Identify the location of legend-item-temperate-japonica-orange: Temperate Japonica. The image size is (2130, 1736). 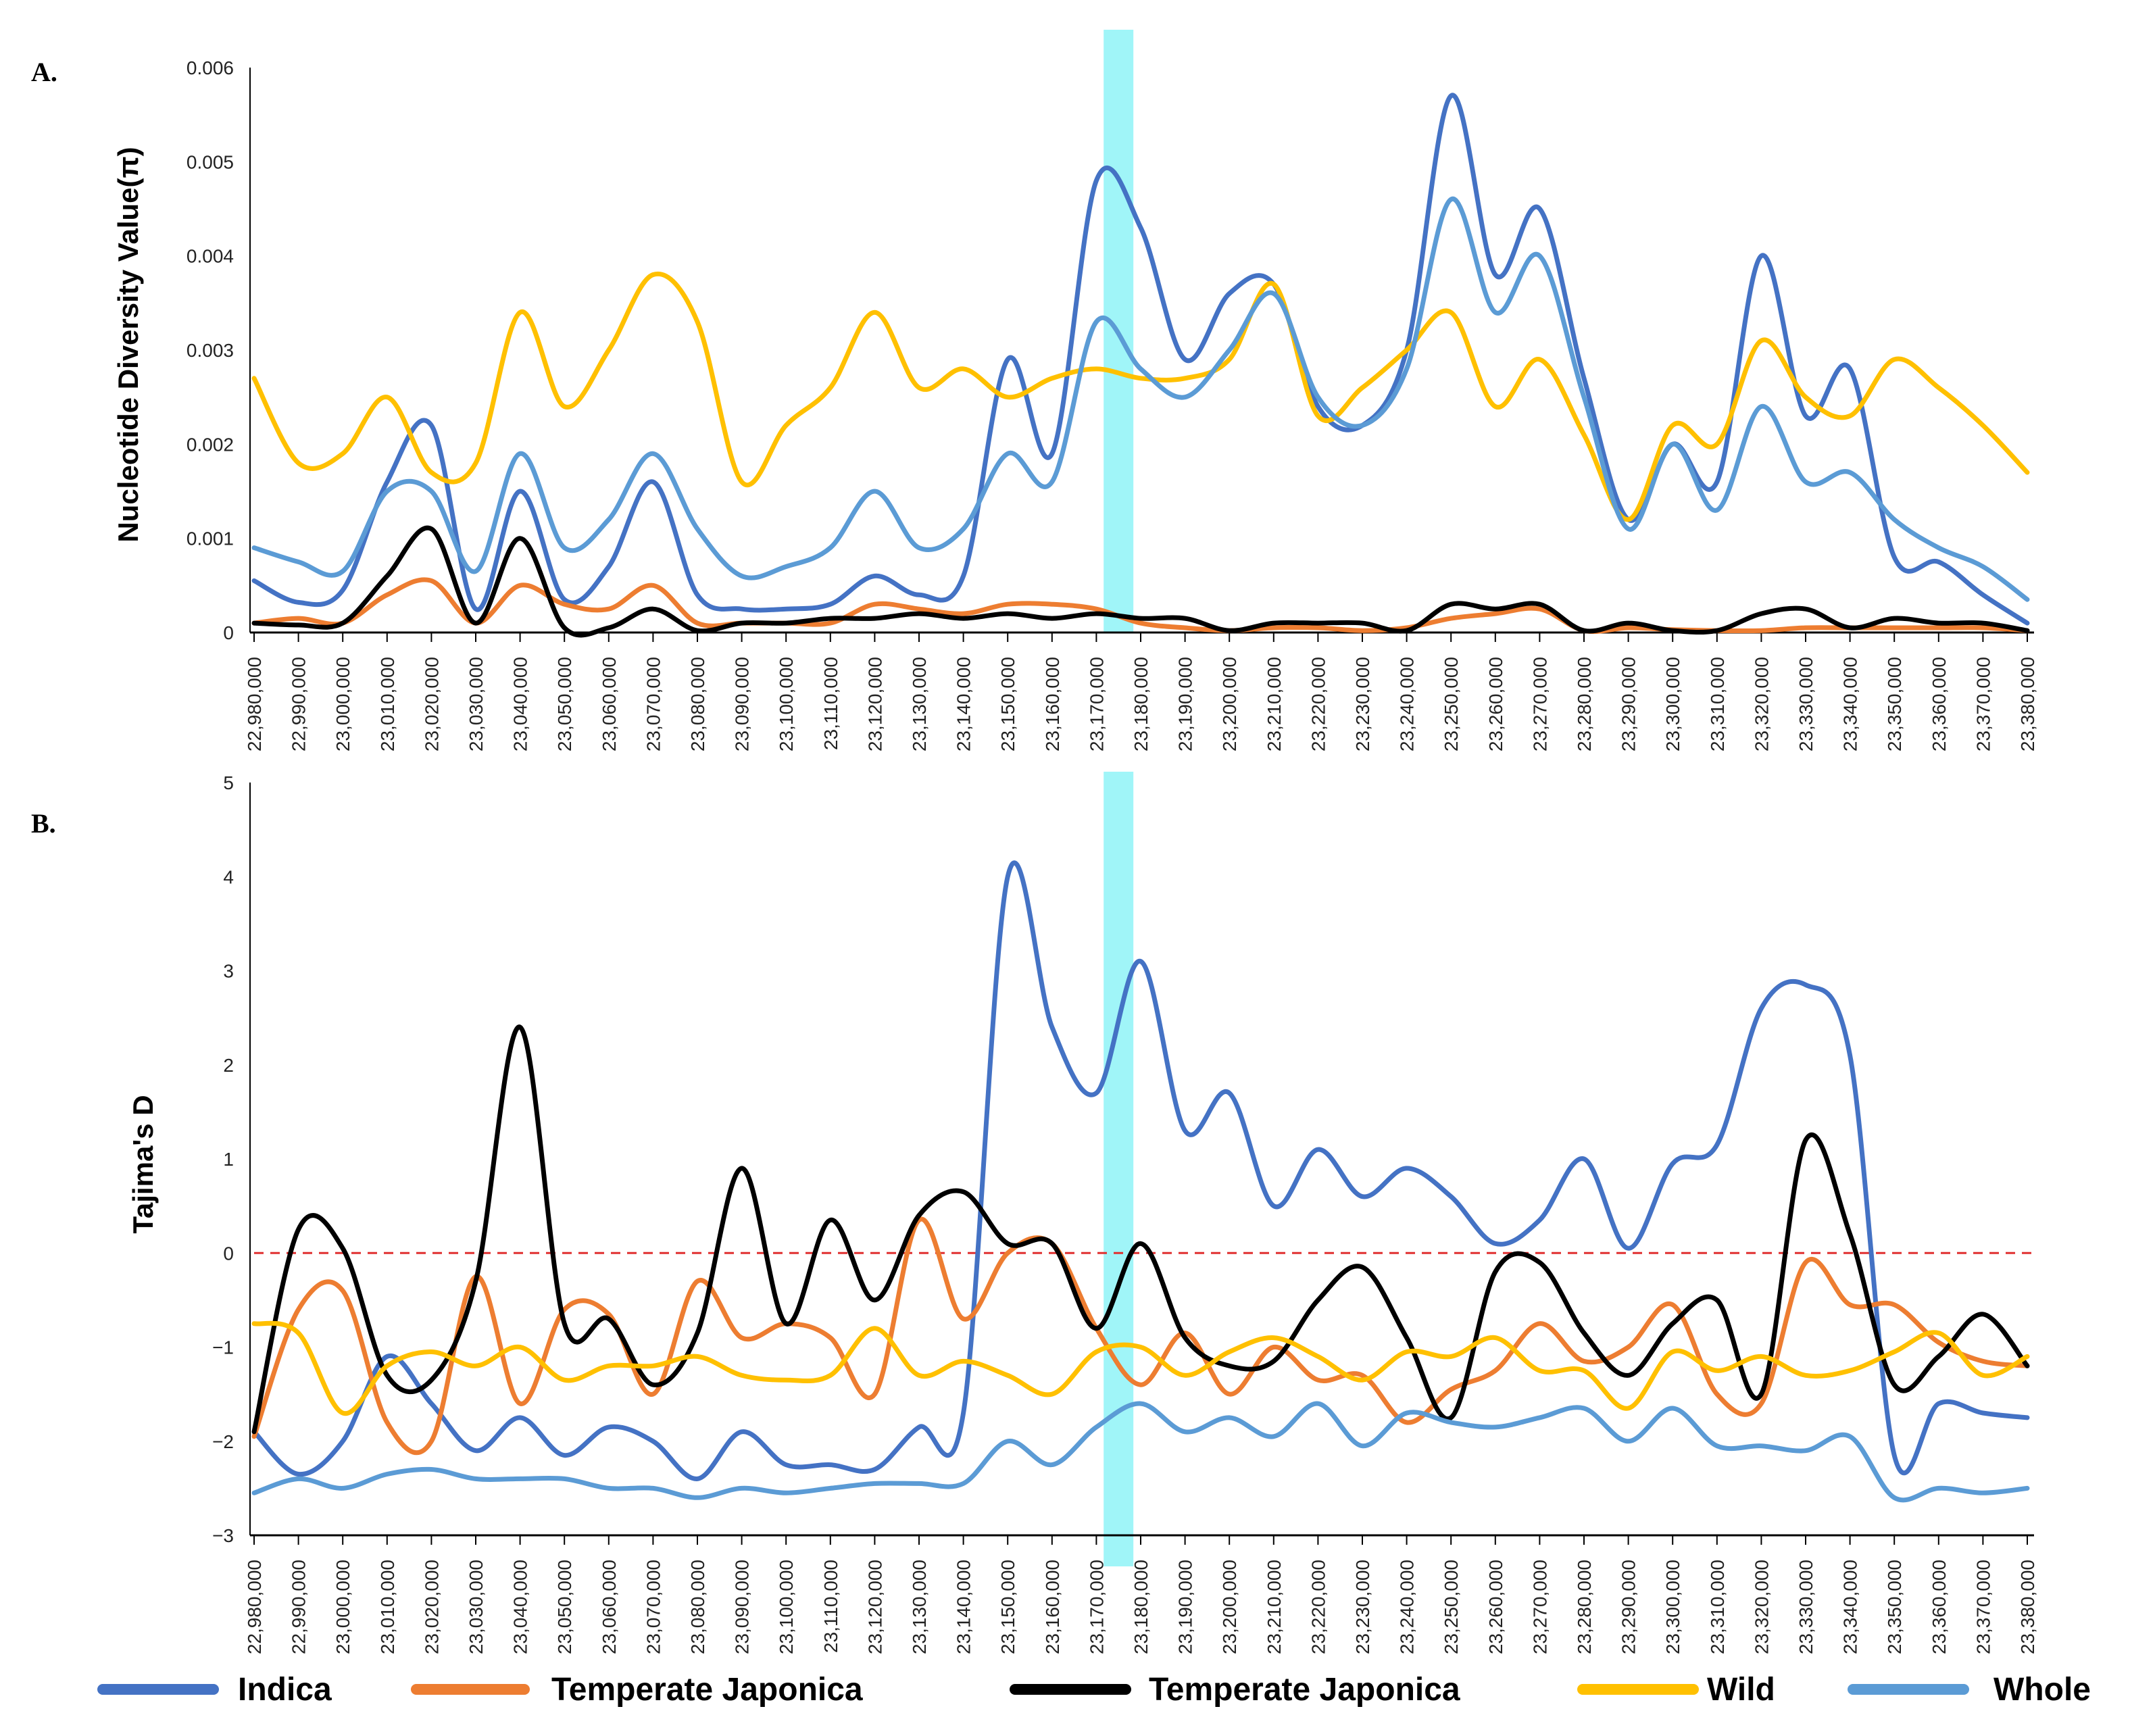
(637, 1690).